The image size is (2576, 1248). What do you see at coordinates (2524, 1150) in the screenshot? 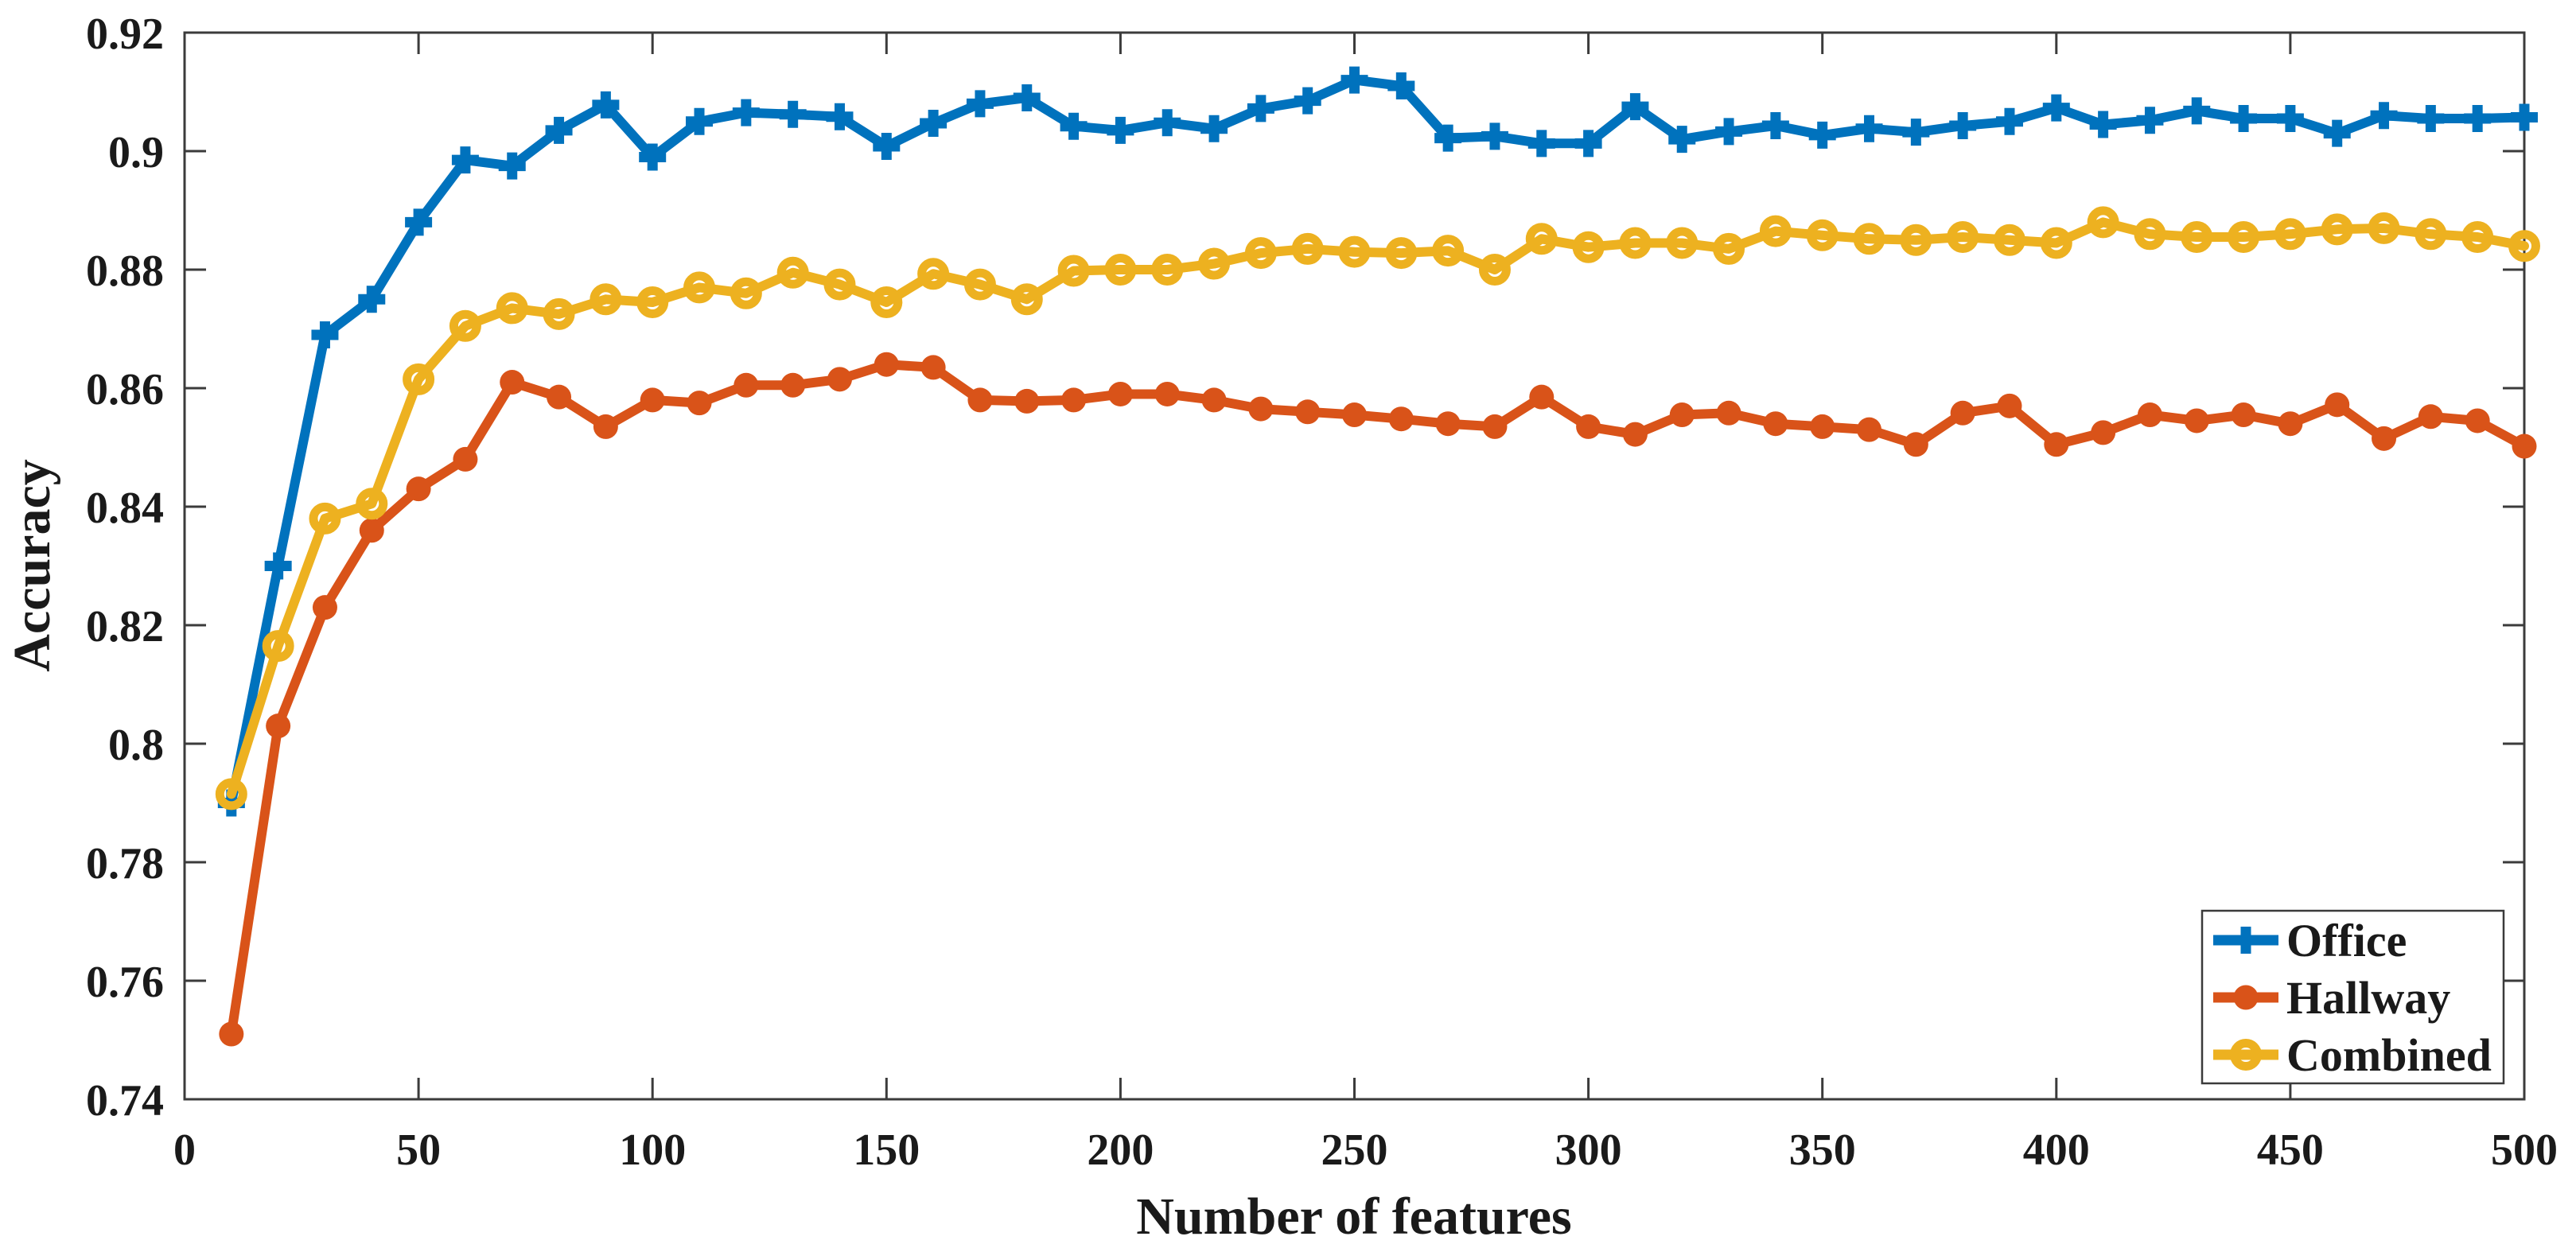
I see `x-tick-label: 500` at bounding box center [2524, 1150].